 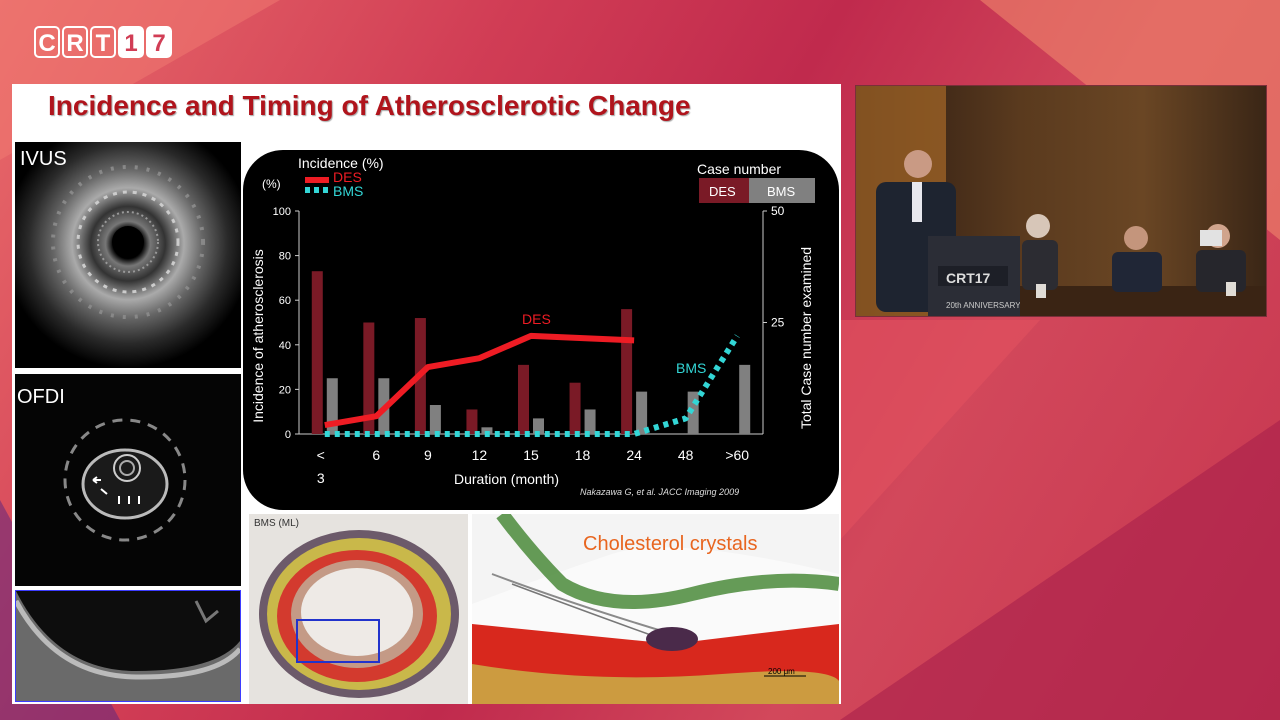 What do you see at coordinates (806, 338) in the screenshot?
I see `y2-axis-title: Total Case number examined` at bounding box center [806, 338].